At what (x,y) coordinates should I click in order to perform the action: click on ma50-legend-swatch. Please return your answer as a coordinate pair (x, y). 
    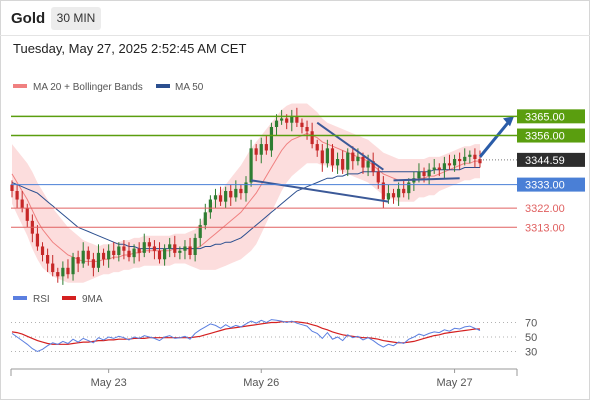
    Looking at the image, I should click on (163, 86).